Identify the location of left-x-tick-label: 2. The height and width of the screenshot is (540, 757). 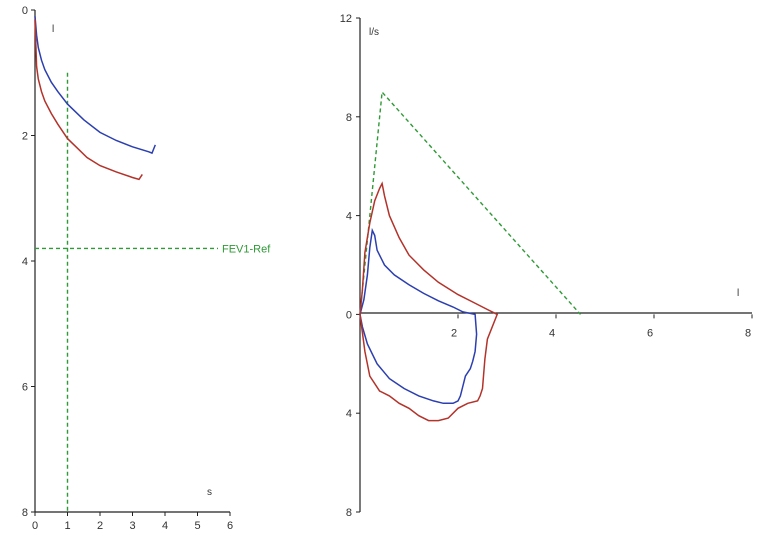
(100, 526).